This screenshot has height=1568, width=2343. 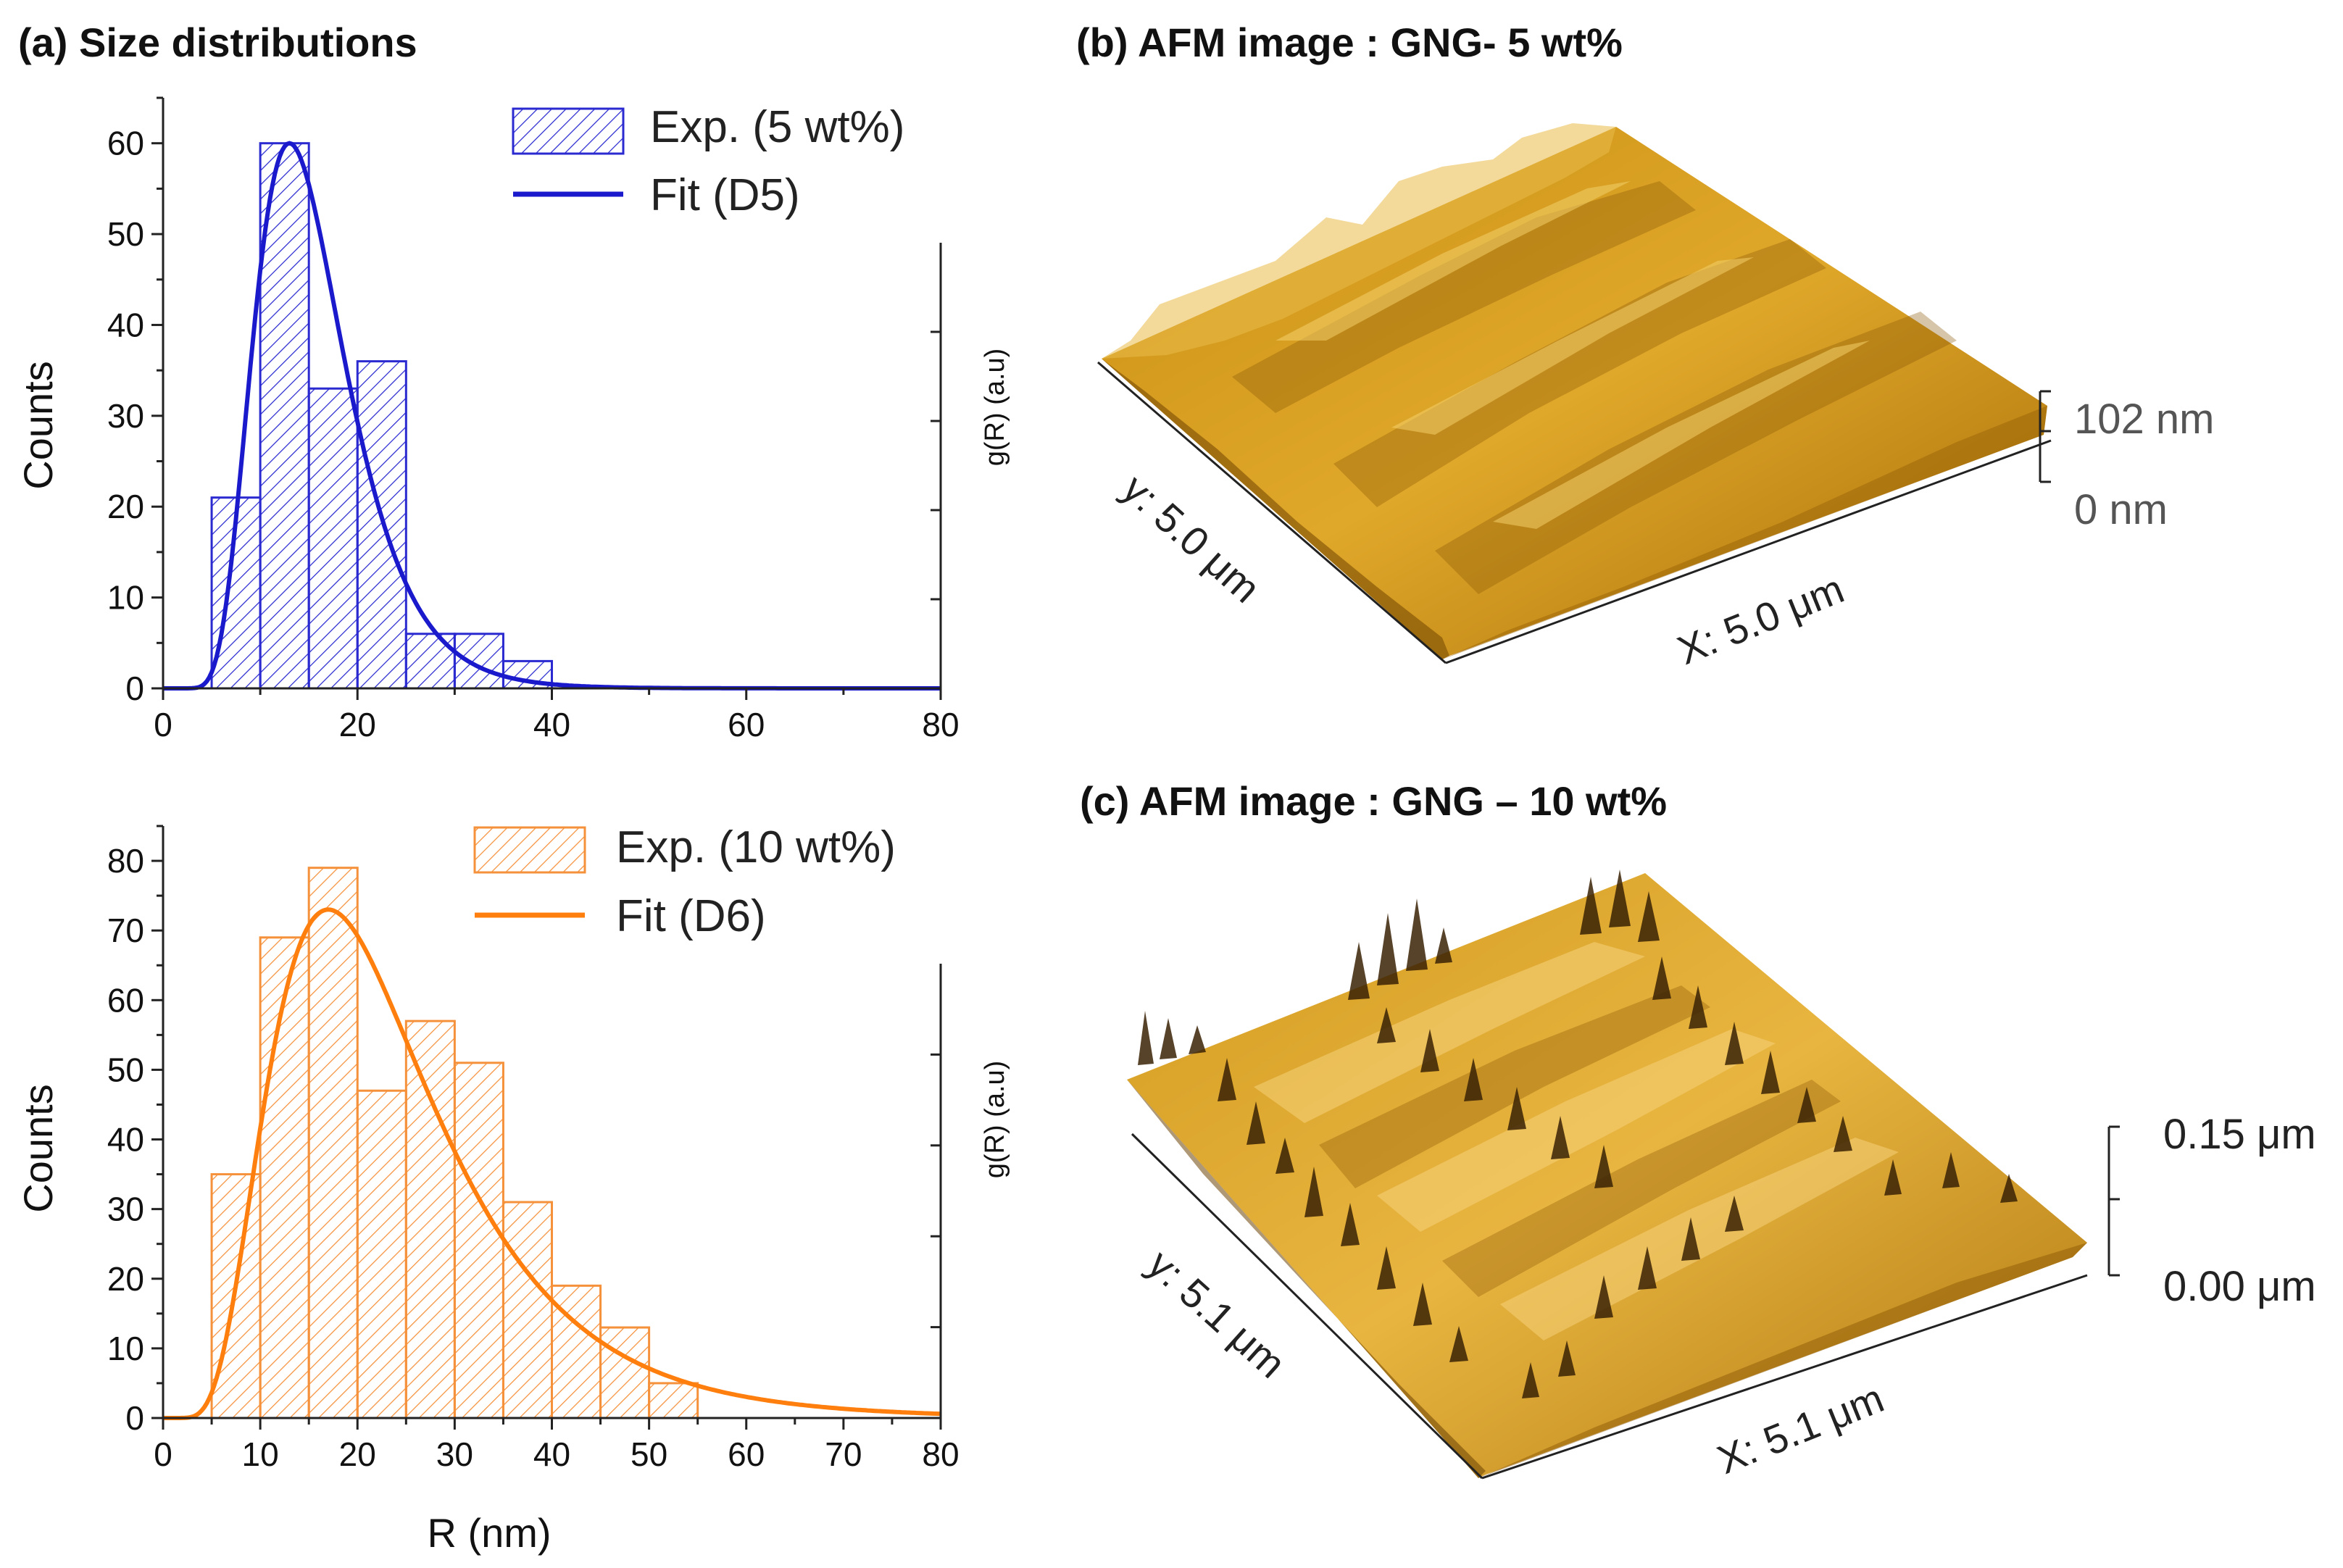 What do you see at coordinates (691, 916) in the screenshot?
I see `legend-fit-label: Fit (D6)` at bounding box center [691, 916].